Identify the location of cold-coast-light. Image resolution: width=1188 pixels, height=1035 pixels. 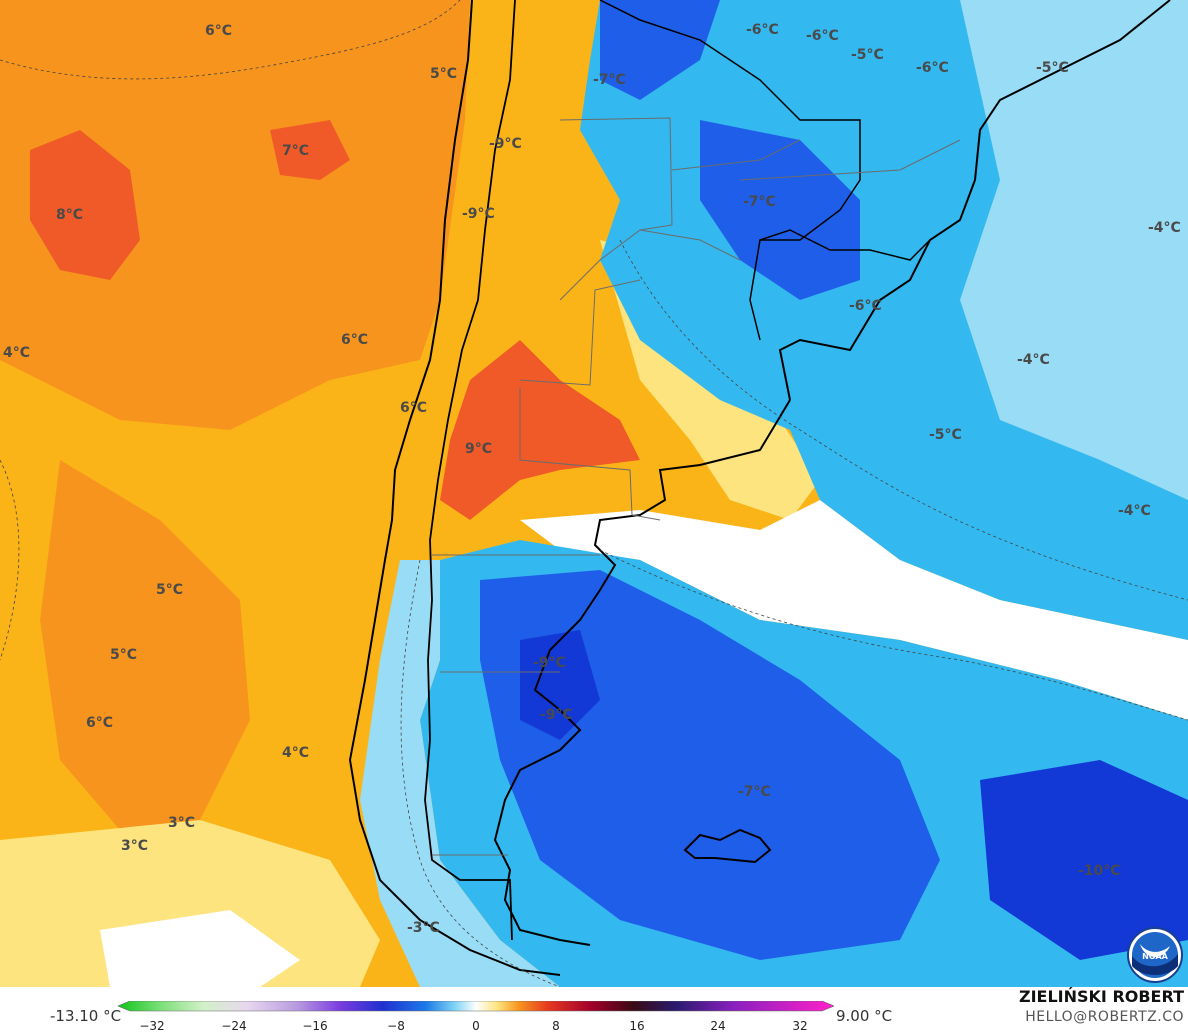
(460, 773).